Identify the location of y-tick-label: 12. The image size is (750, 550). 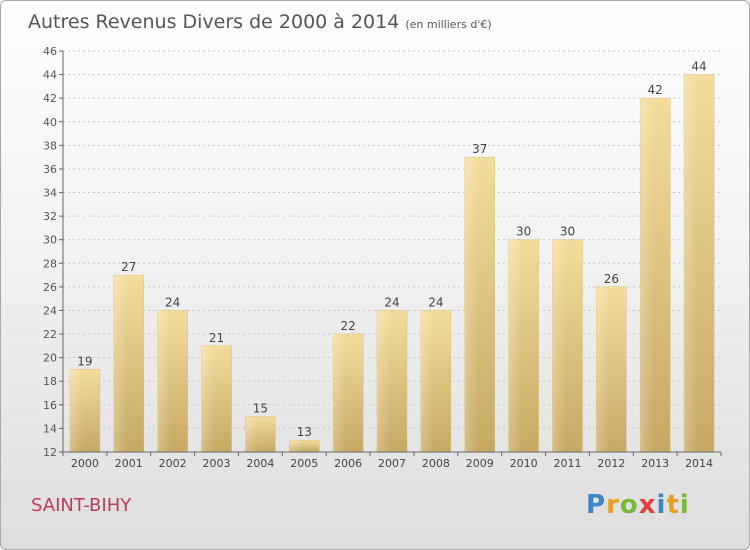
(50, 452).